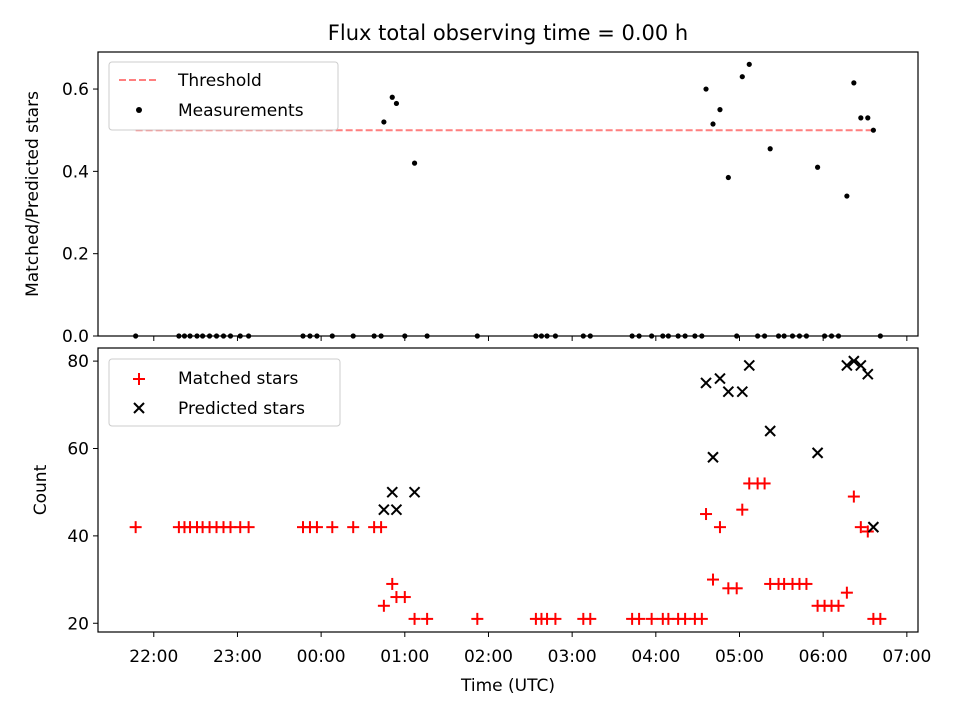  What do you see at coordinates (321, 657) in the screenshot?
I see `bottom-x-tick-label: 00:00` at bounding box center [321, 657].